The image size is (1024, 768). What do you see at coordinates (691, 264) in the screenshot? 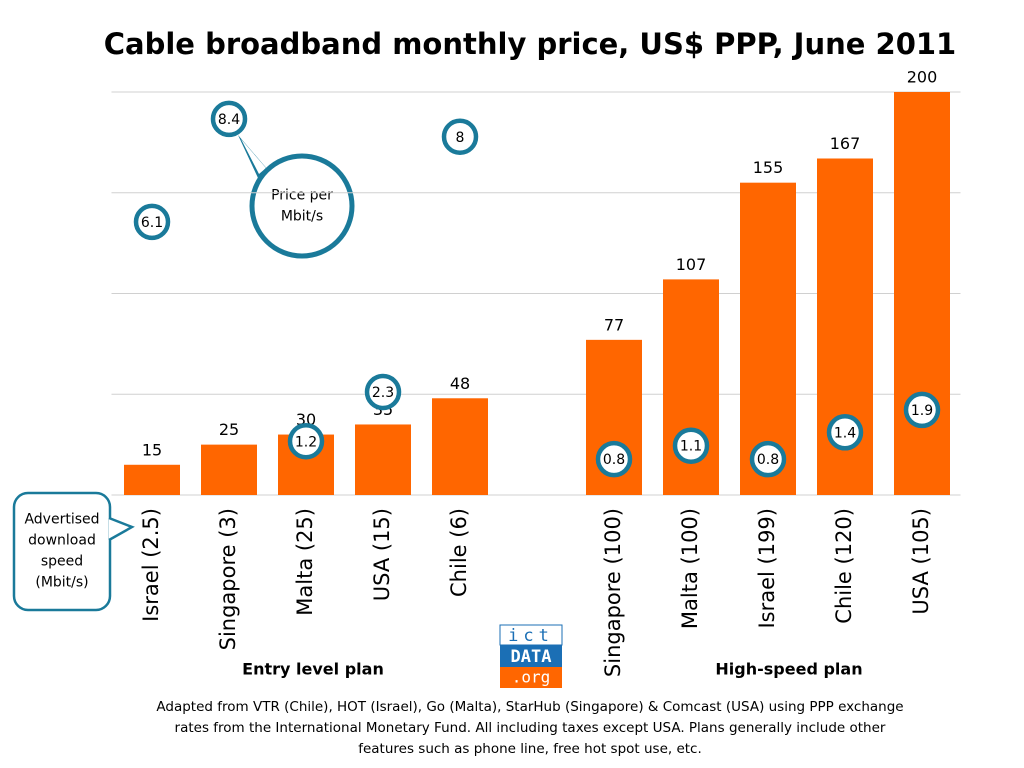
I see `value-label: 107` at bounding box center [691, 264].